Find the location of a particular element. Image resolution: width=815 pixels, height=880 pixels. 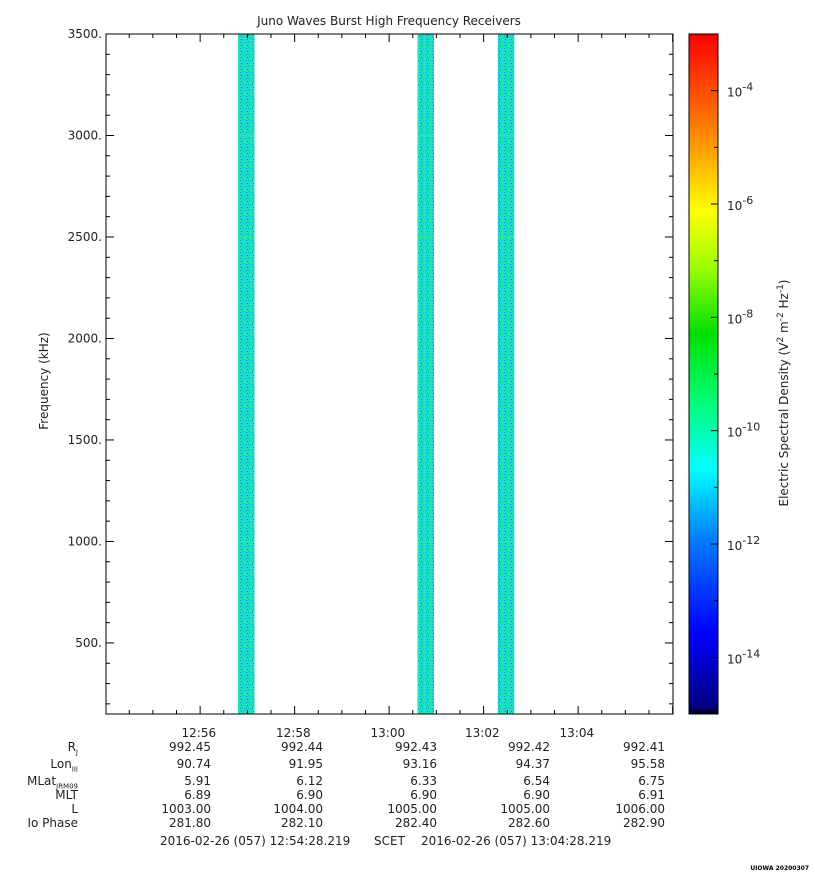

x-tick-label: 13:02 is located at coordinates (482, 733).